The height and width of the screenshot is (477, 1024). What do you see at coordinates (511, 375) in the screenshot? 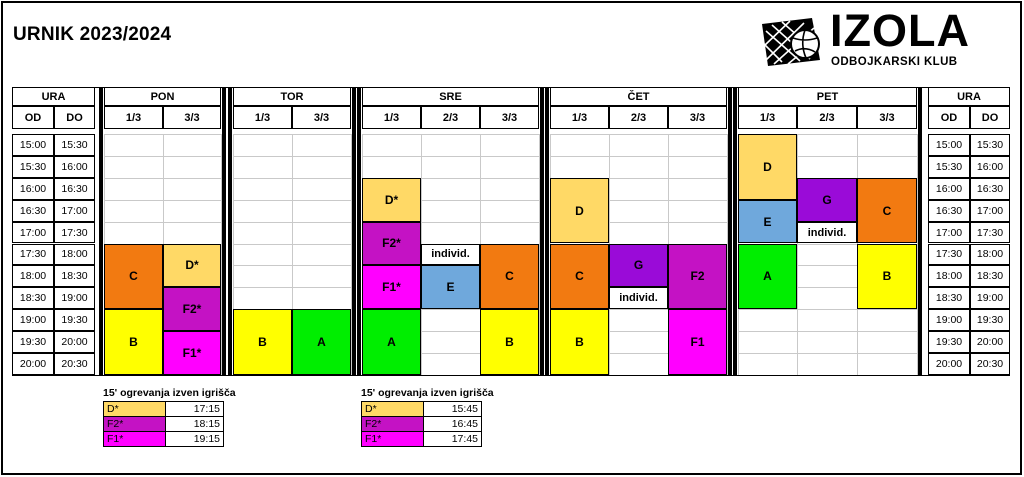
I see `table-border` at bounding box center [511, 375].